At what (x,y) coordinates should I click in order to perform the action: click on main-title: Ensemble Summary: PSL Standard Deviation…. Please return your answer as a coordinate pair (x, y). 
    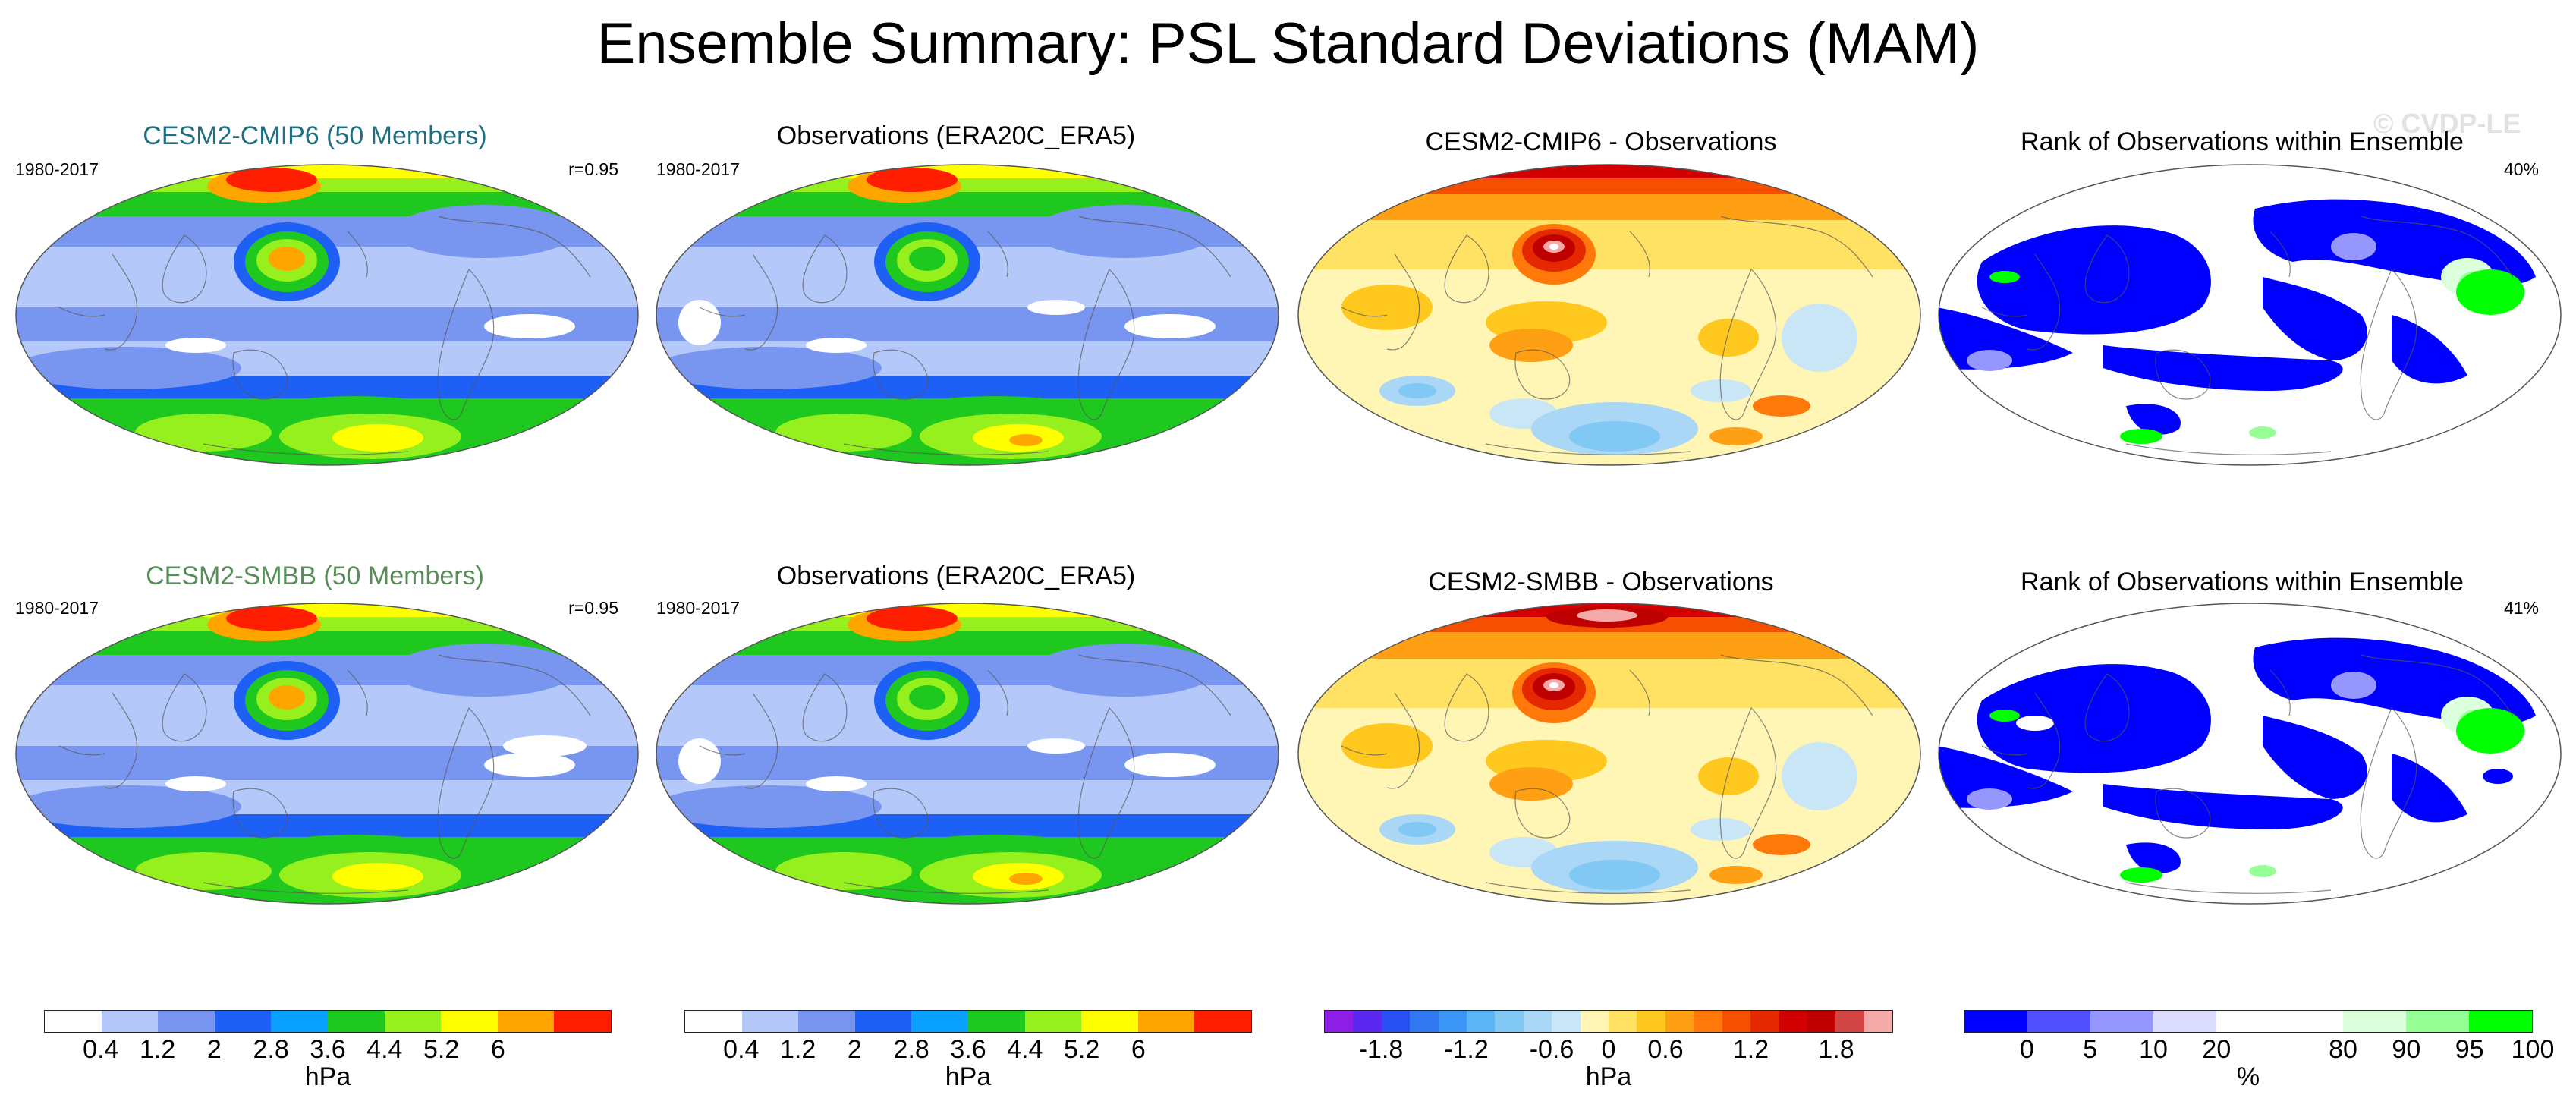
    Looking at the image, I should click on (1288, 43).